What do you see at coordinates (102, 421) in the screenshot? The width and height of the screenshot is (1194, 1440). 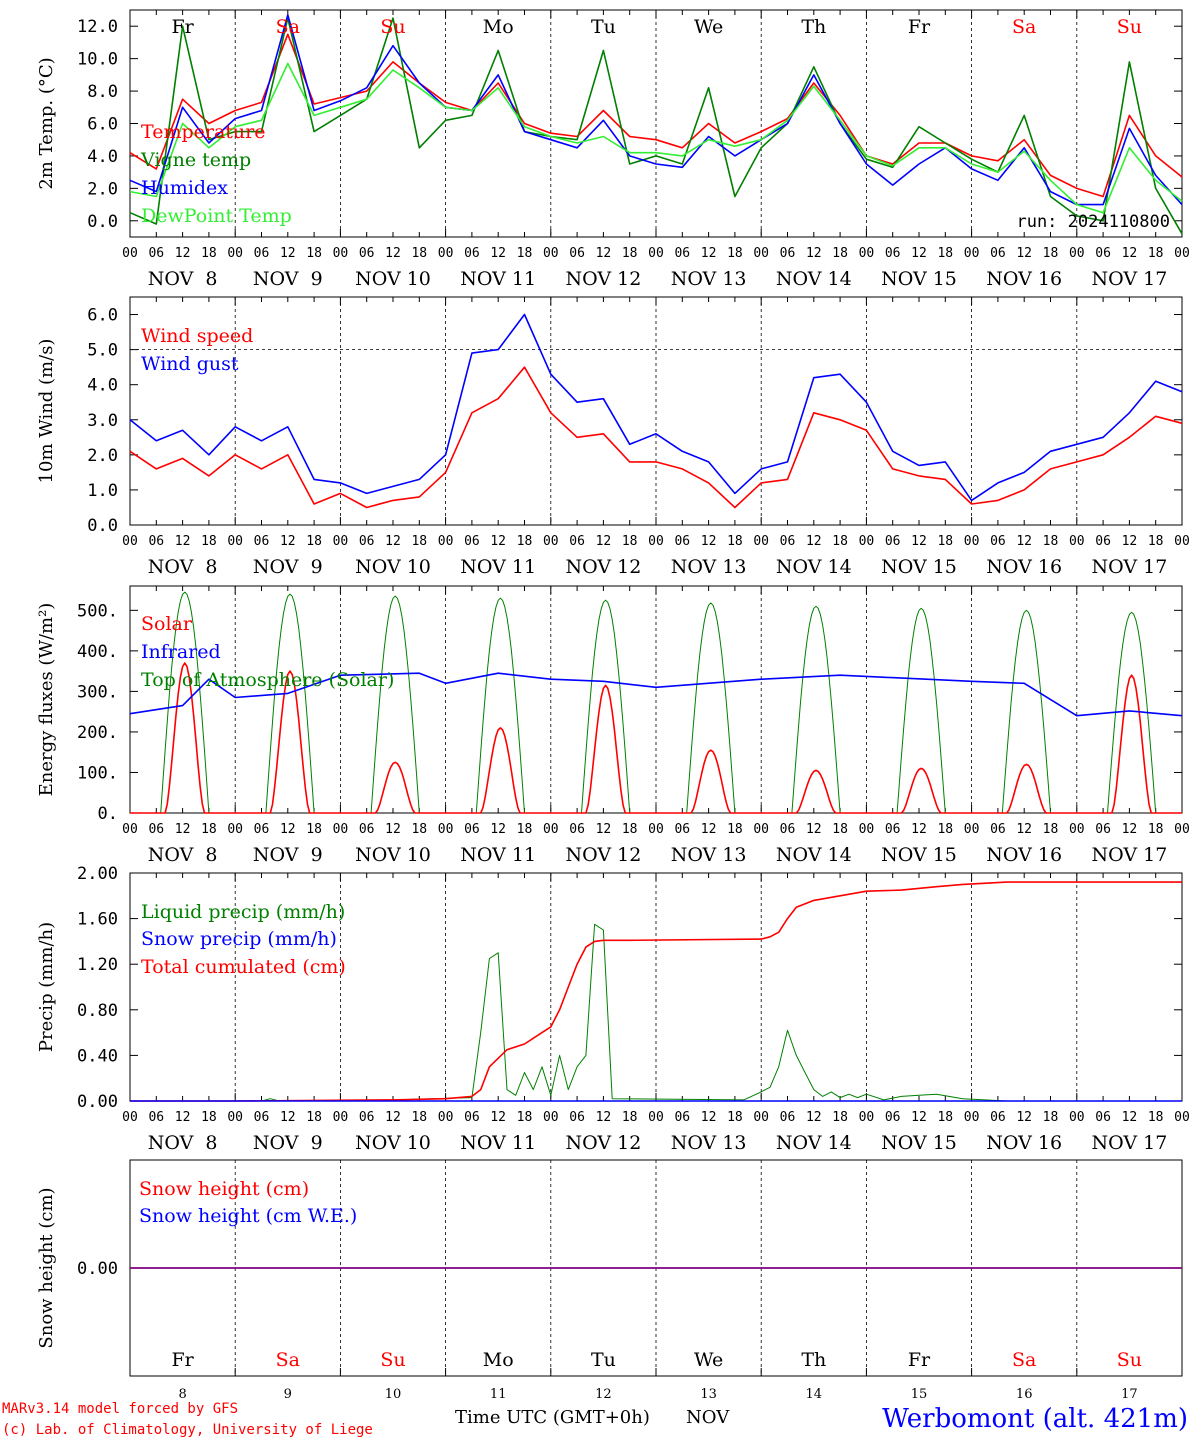 I see `y-tick-label: 3.0` at bounding box center [102, 421].